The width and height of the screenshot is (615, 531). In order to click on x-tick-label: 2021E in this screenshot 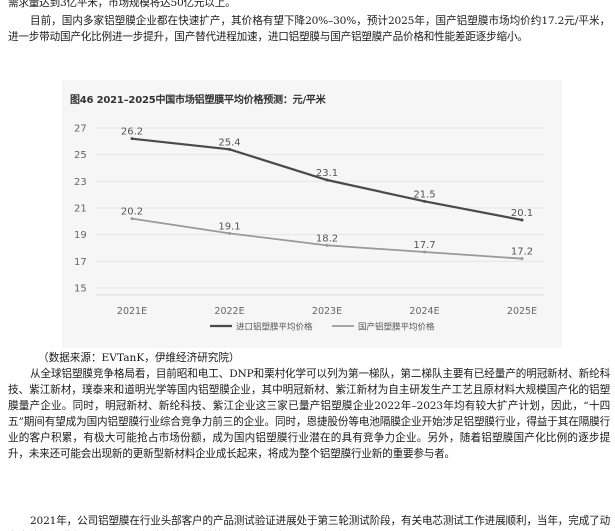, I will do `click(132, 311)`.